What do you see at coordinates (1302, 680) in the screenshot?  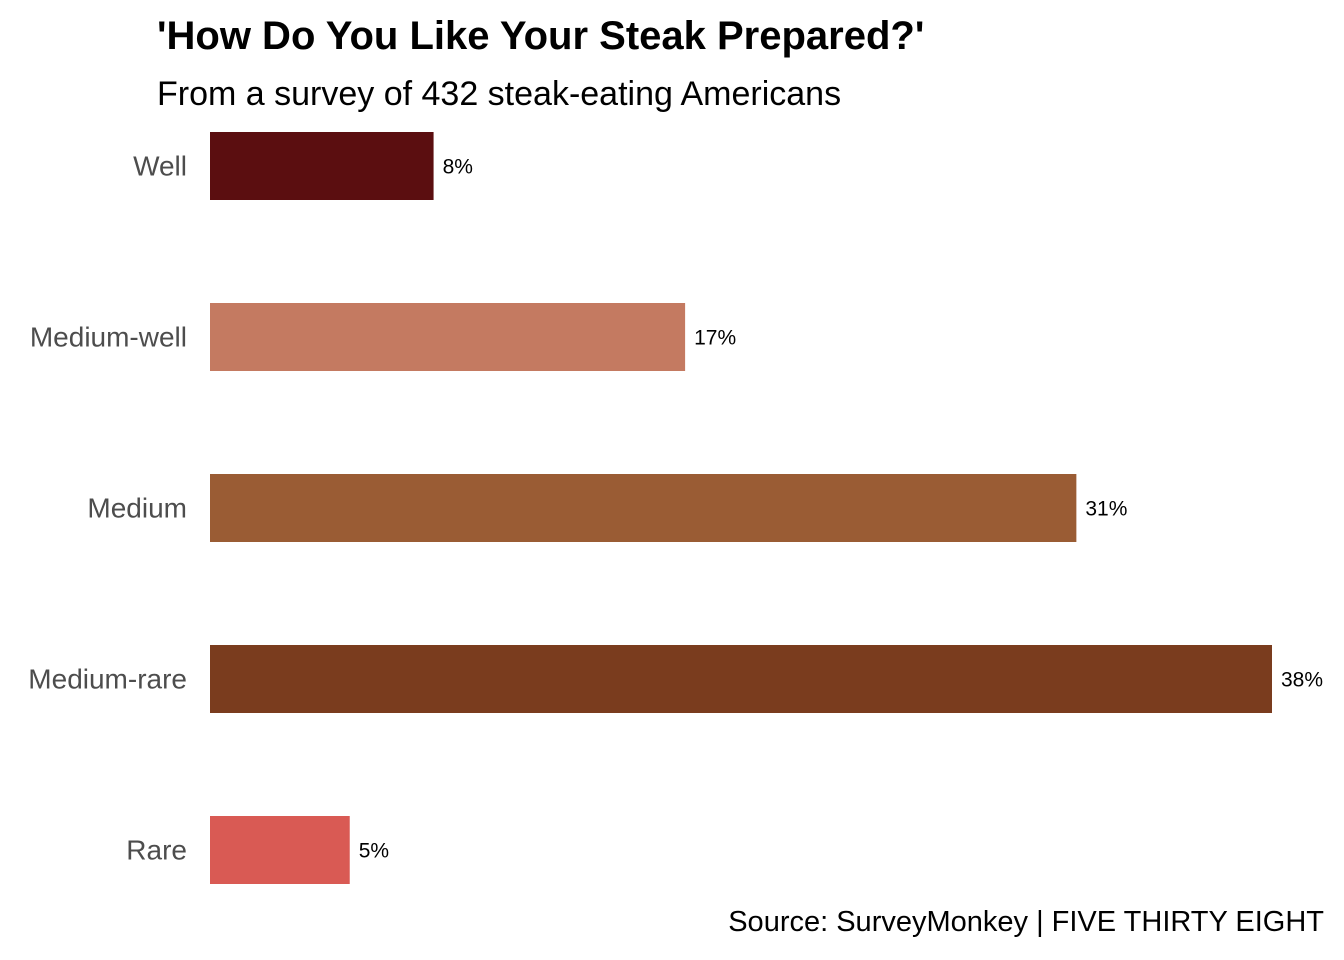 I see `data-label: 38%` at bounding box center [1302, 680].